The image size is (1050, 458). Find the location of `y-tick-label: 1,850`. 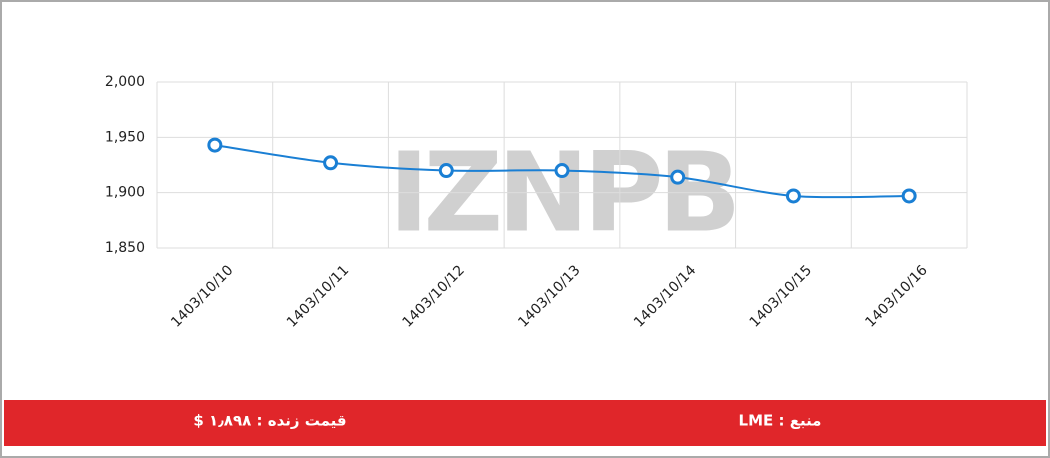

y-tick-label: 1,850 is located at coordinates (125, 248).